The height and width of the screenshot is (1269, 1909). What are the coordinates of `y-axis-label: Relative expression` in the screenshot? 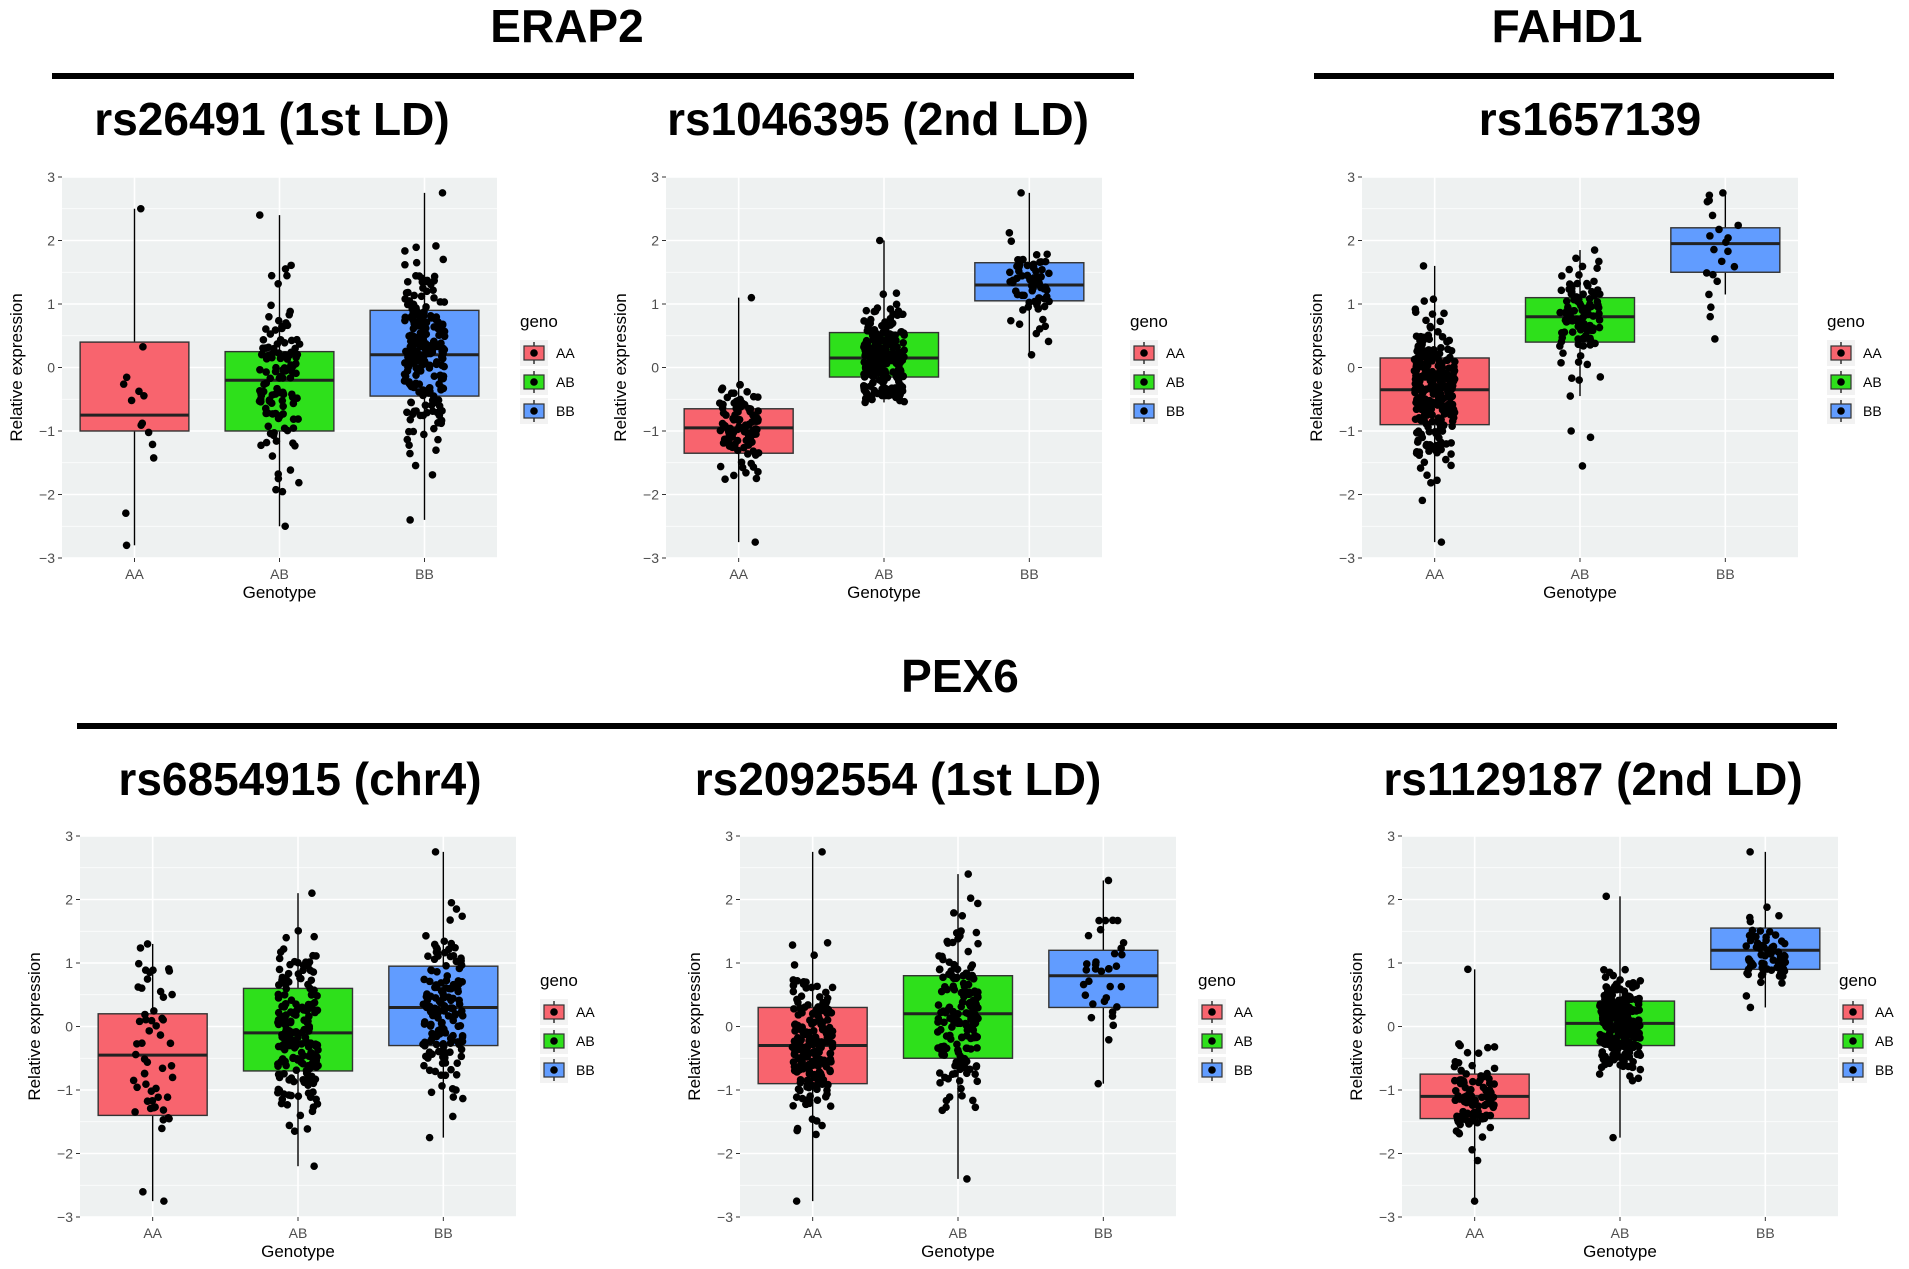 It's located at (1316, 367).